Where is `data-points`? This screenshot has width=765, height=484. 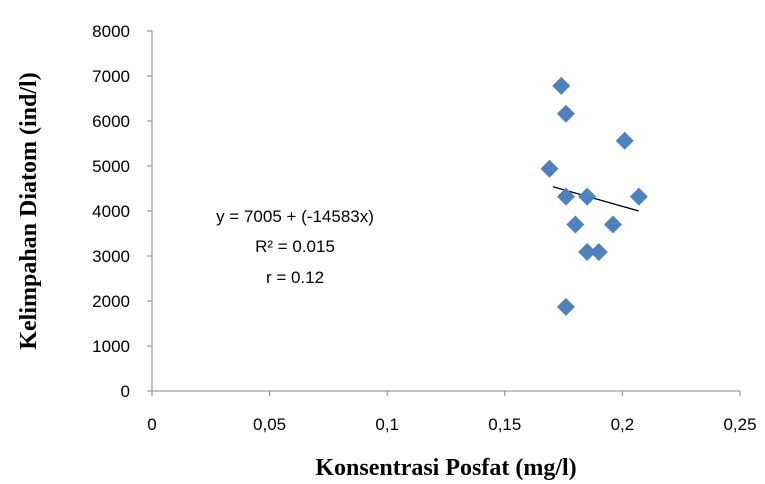
data-points is located at coordinates (594, 196).